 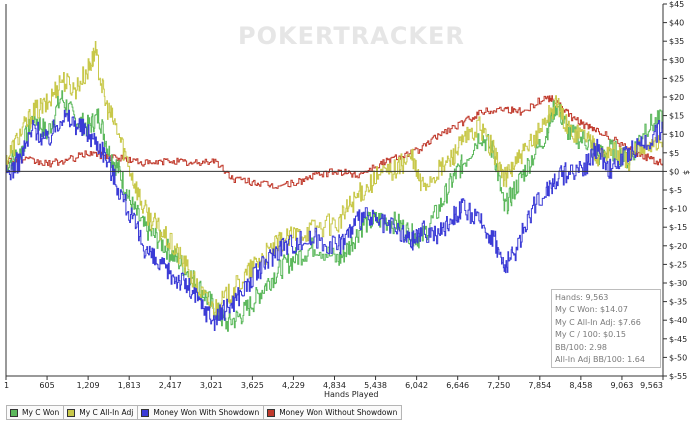 I want to click on legend-item-all-in-adj: My C All-In Adj, so click(x=101, y=412).